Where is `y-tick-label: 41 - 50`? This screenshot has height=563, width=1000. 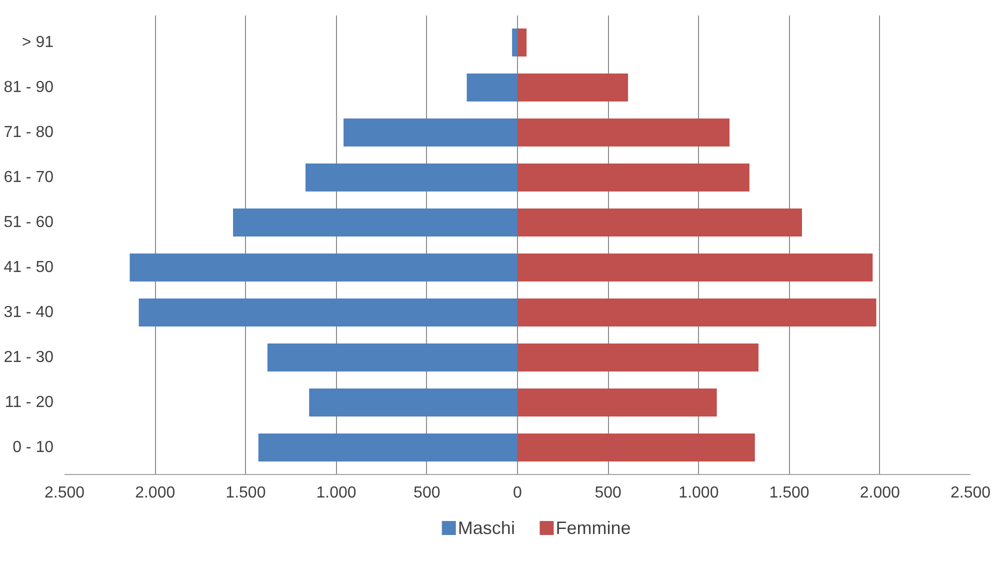
y-tick-label: 41 - 50 is located at coordinates (29, 267).